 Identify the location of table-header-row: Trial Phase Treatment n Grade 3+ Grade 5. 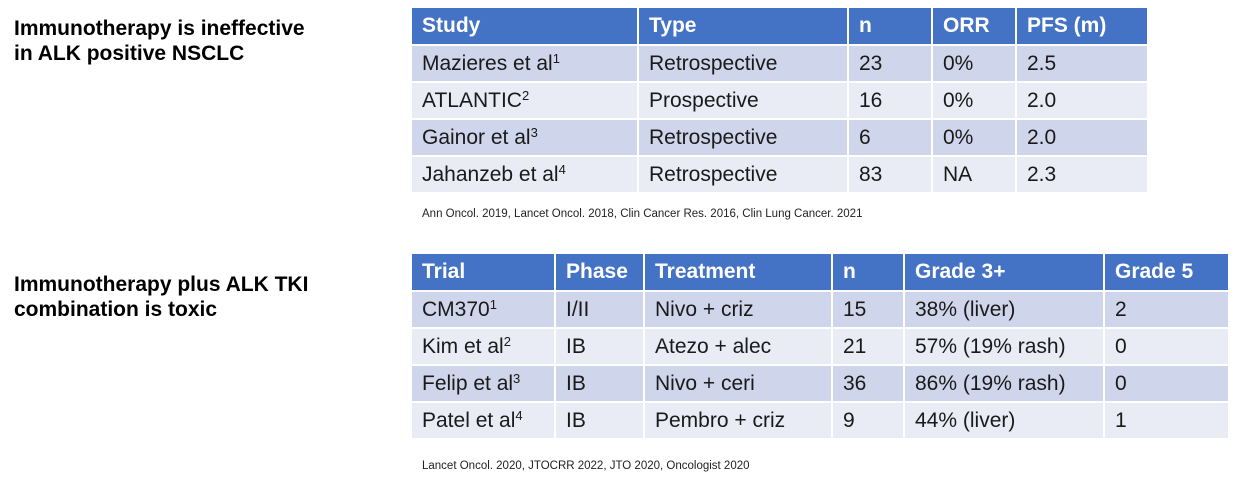
(820, 272).